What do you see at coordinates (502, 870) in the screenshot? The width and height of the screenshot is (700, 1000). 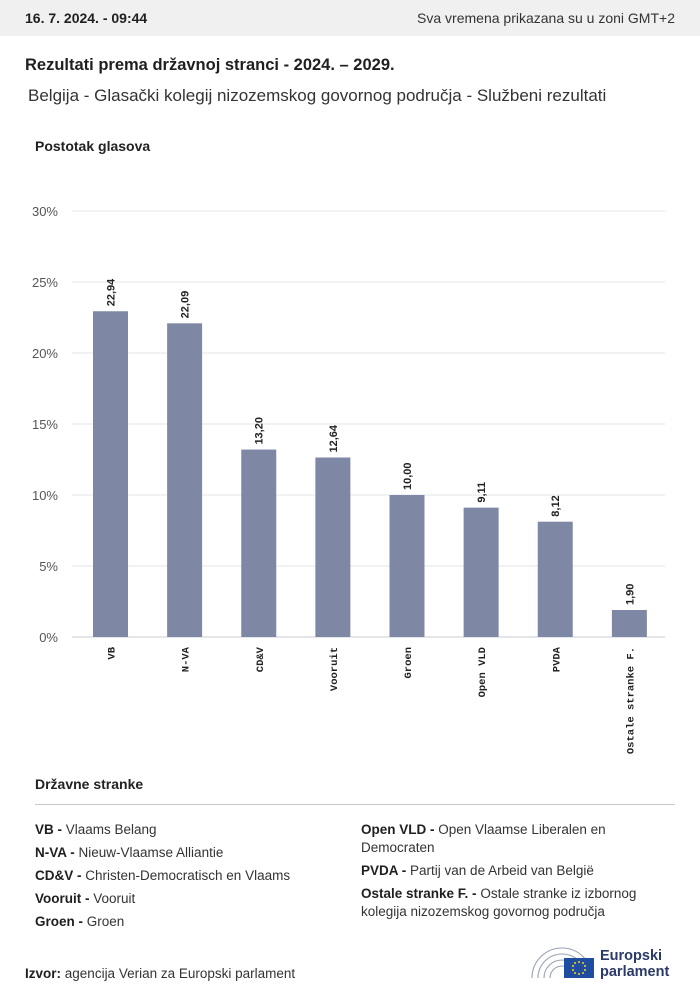 I see `legend-name: Partij van de Arbeid van België` at bounding box center [502, 870].